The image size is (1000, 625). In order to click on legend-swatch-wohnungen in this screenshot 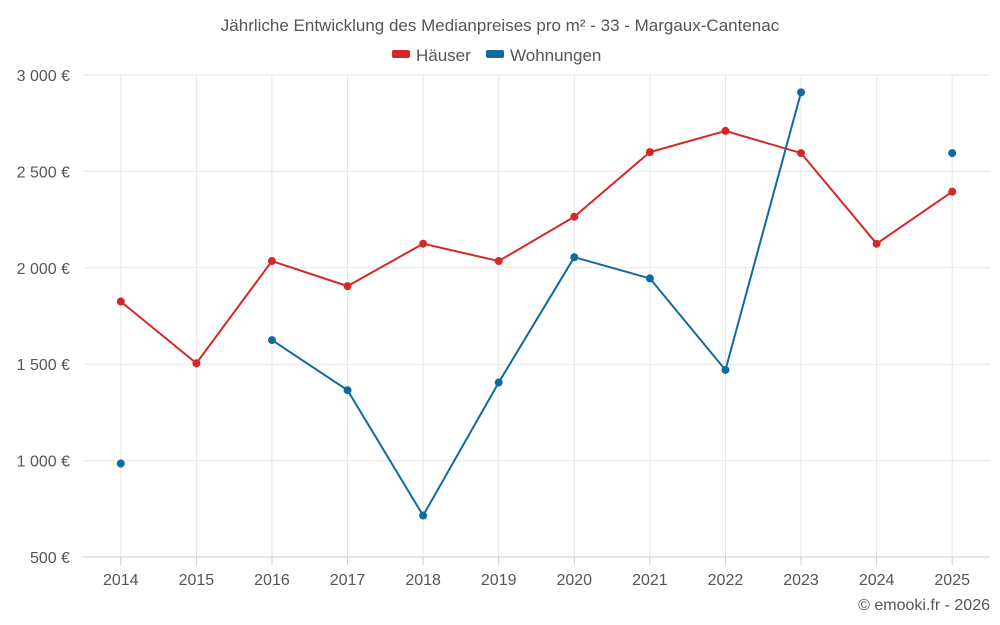, I will do `click(495, 54)`.